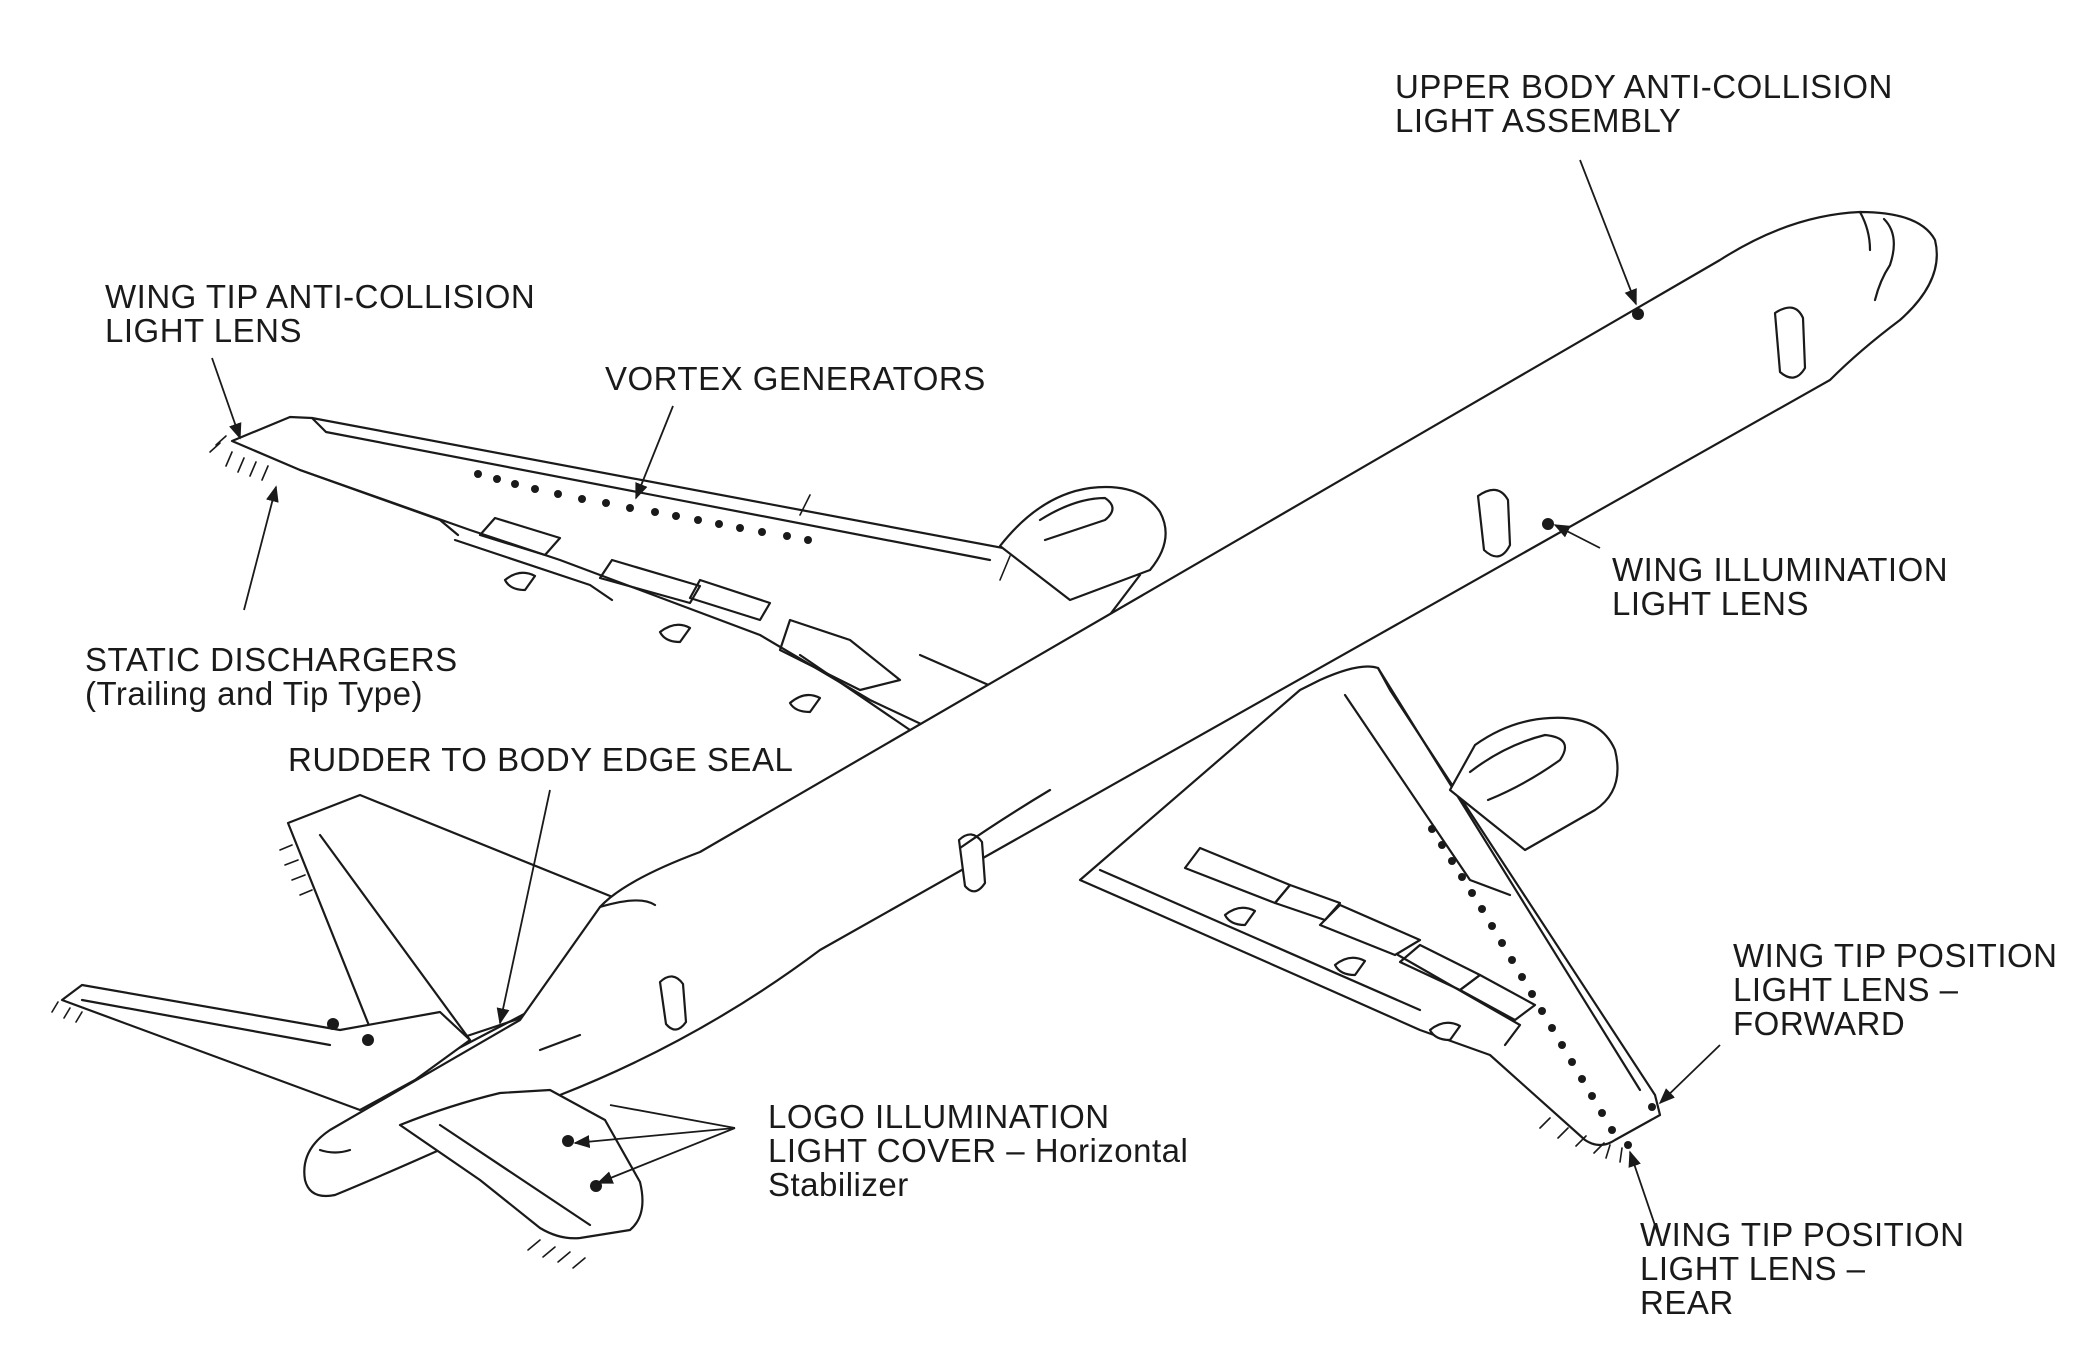  Describe the element at coordinates (1581, 1140) in the screenshot. I see `right-static-dischargers` at that location.